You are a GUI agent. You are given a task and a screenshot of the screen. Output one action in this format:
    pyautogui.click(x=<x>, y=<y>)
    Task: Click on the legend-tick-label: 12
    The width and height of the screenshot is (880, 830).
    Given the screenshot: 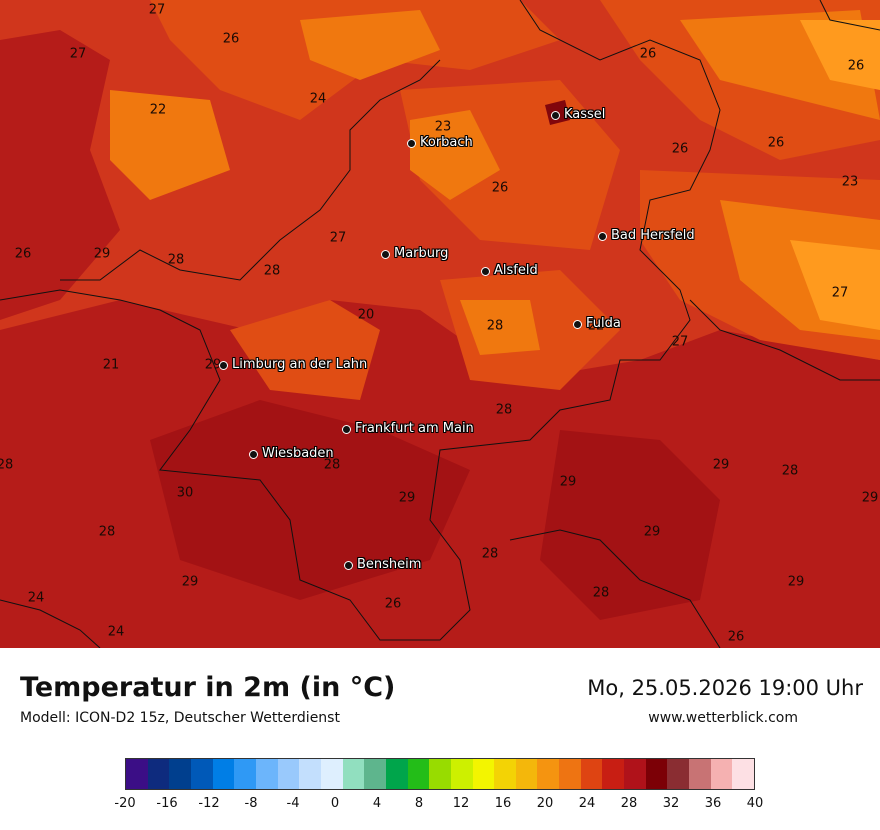 What is the action you would take?
    pyautogui.click(x=461, y=803)
    